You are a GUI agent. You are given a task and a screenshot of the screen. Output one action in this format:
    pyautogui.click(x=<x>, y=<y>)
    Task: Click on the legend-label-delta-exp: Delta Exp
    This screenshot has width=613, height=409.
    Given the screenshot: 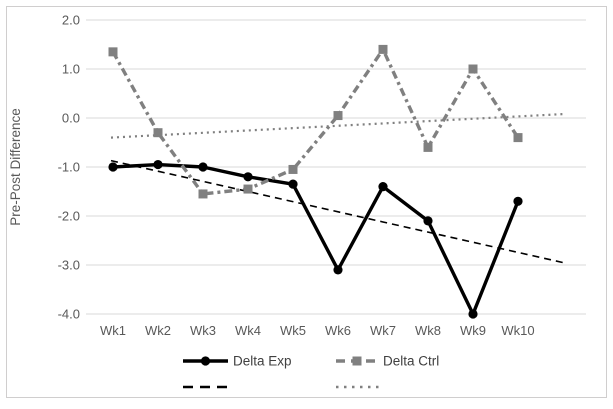 What is the action you would take?
    pyautogui.click(x=262, y=361)
    